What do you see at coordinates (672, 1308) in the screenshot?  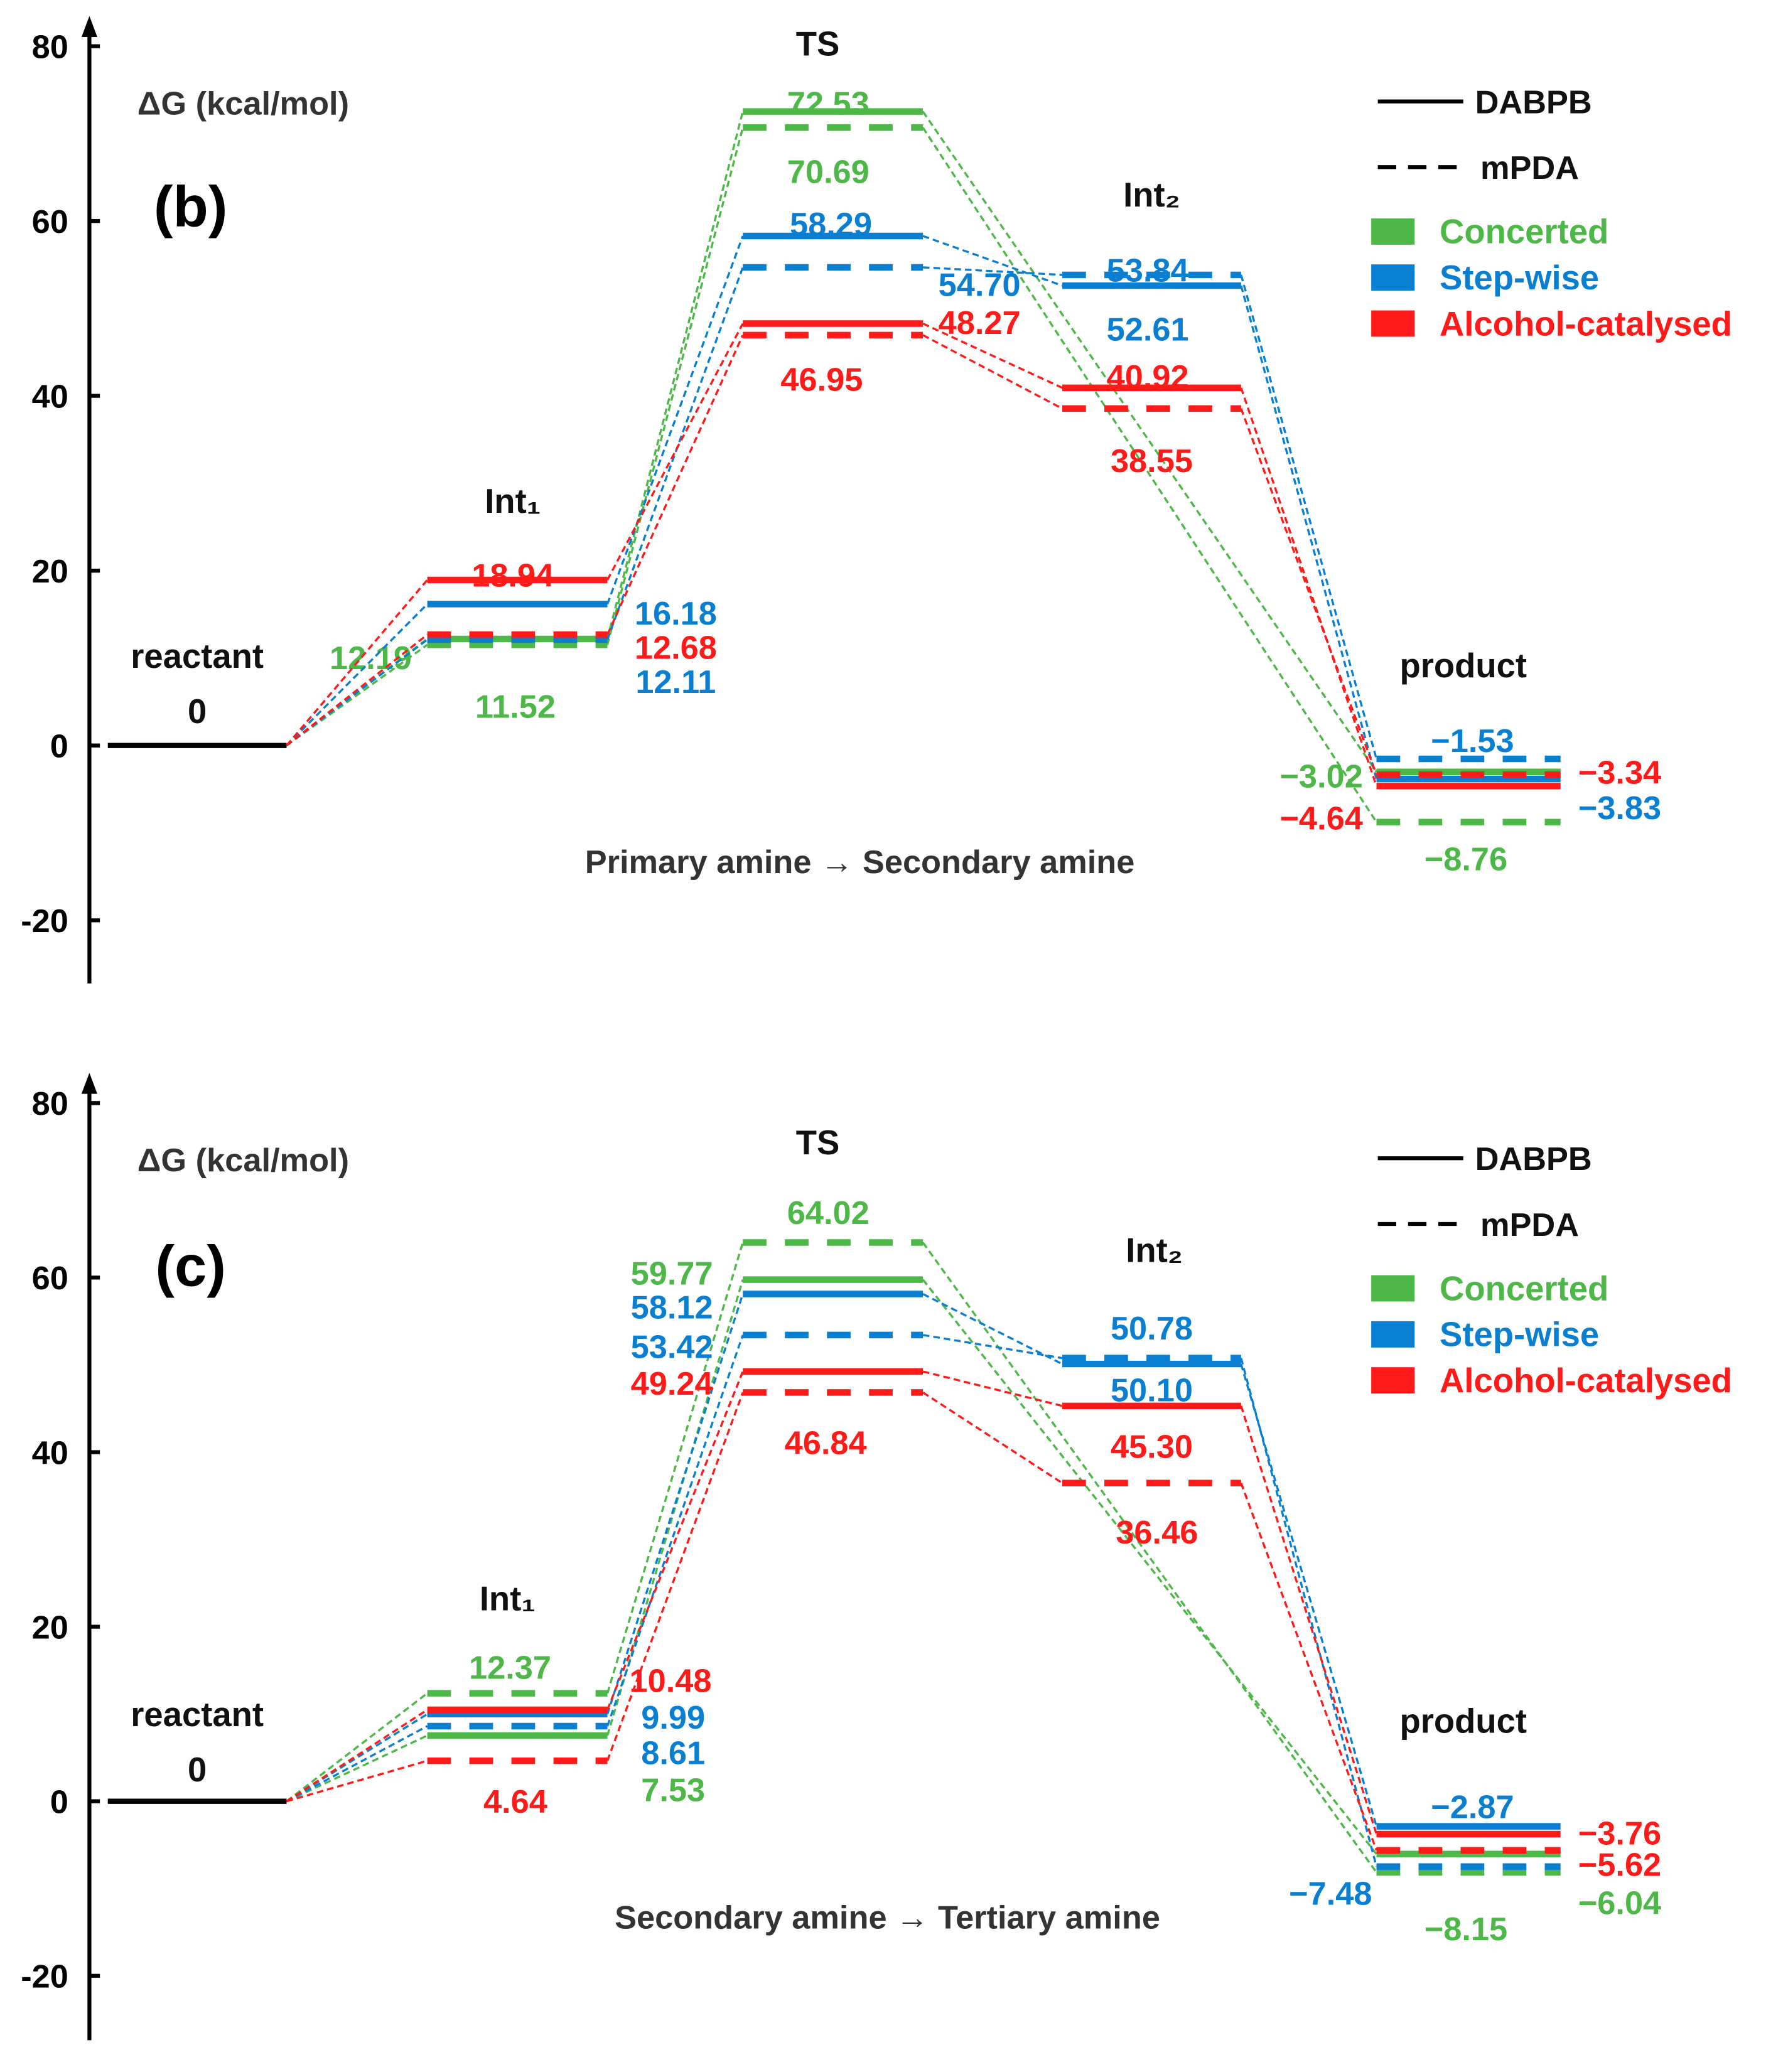 I see `data-label: 58.12` at bounding box center [672, 1308].